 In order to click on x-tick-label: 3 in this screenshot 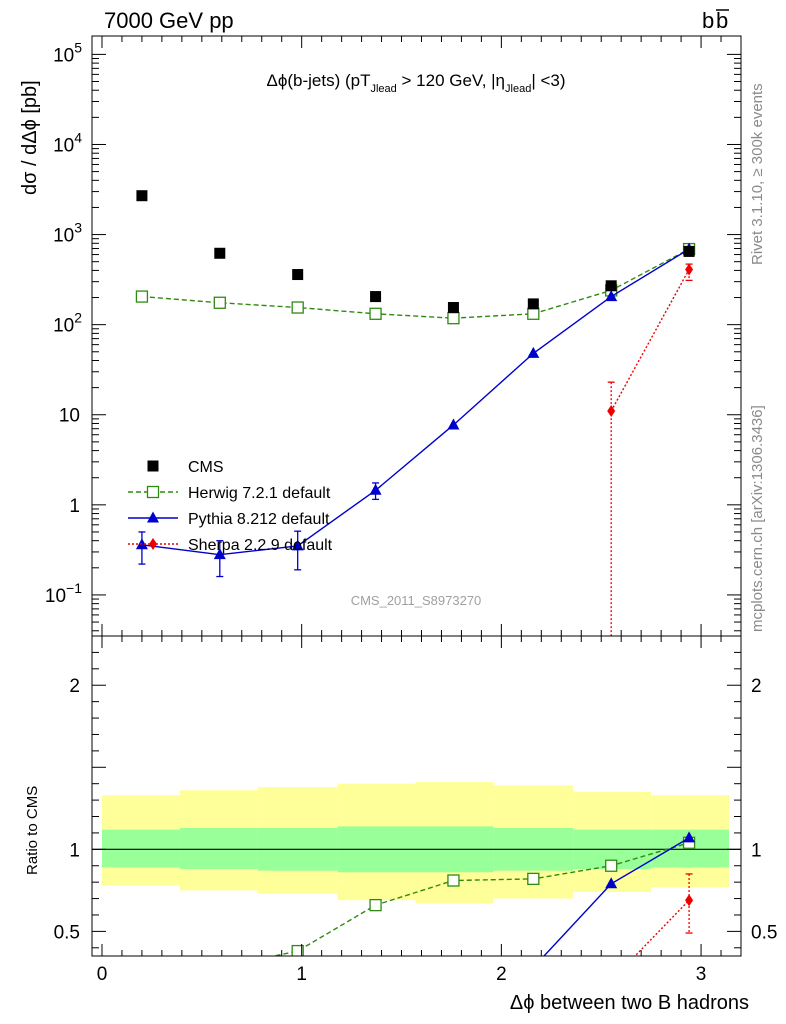, I will do `click(701, 974)`.